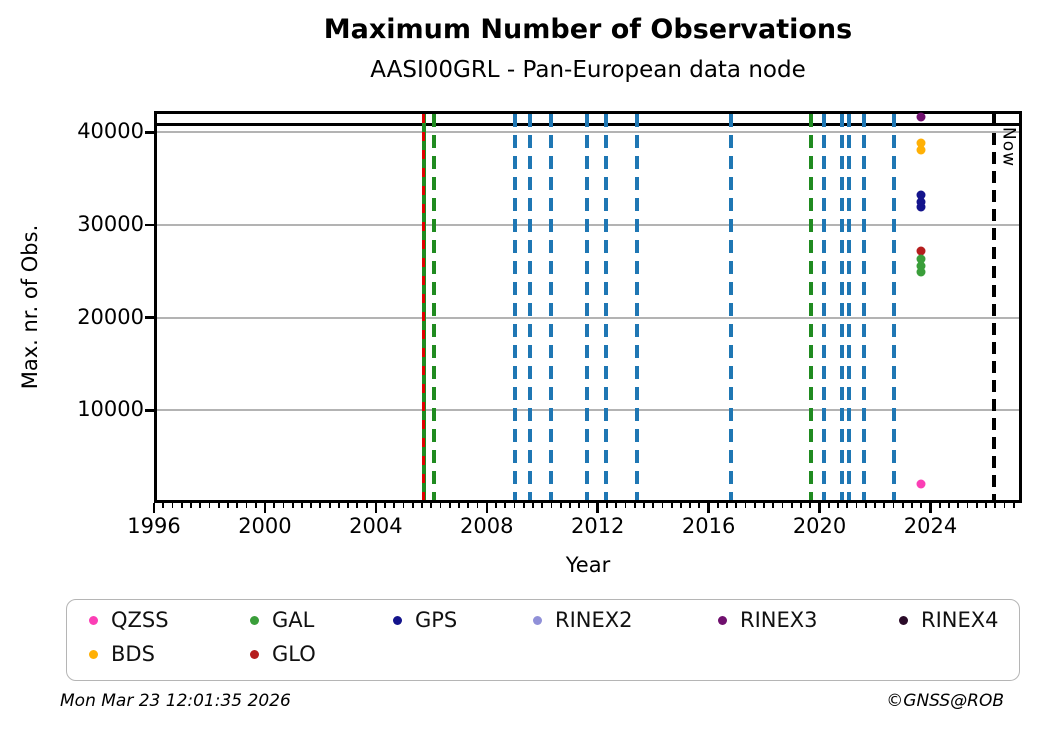  Describe the element at coordinates (960, 620) in the screenshot. I see `legend-label: RINEX4` at that location.